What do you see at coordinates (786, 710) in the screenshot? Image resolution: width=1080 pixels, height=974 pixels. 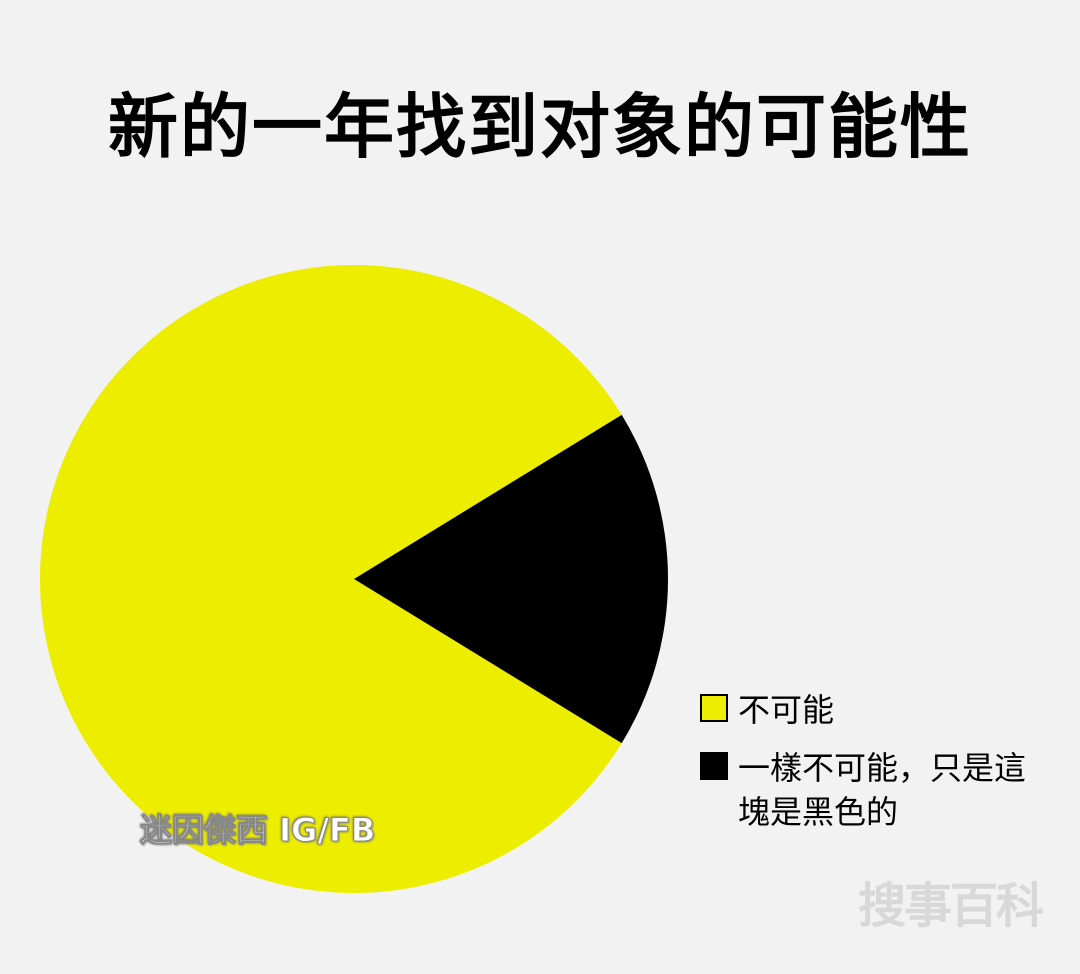 I see `legend-label-yellow: 不可能` at bounding box center [786, 710].